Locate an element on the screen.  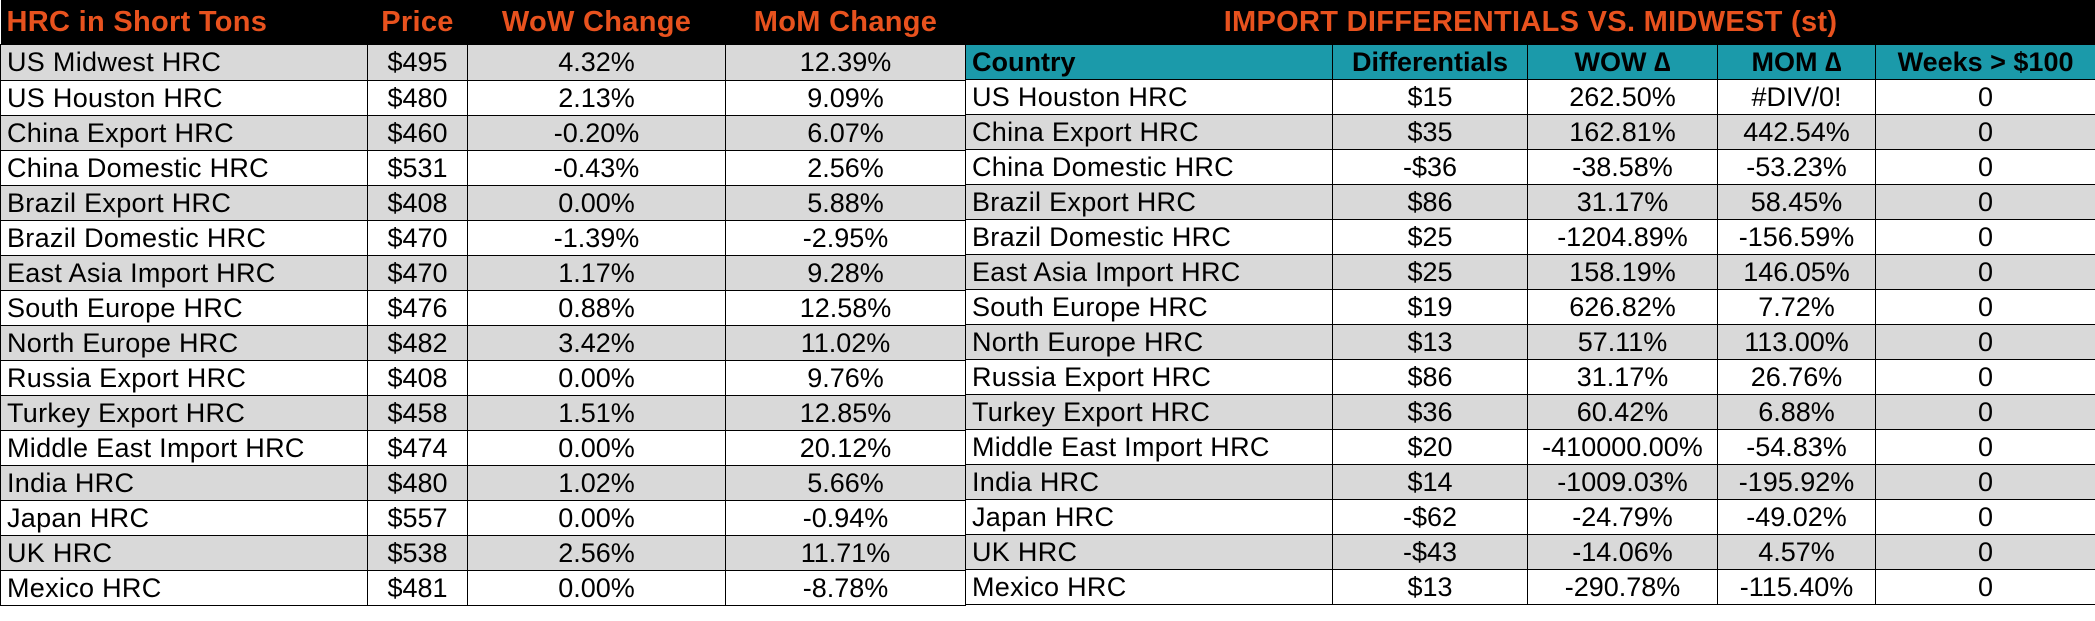
table-row: Mexico HRC $13 -290.78% -115.40% 0 is located at coordinates (1530, 587).